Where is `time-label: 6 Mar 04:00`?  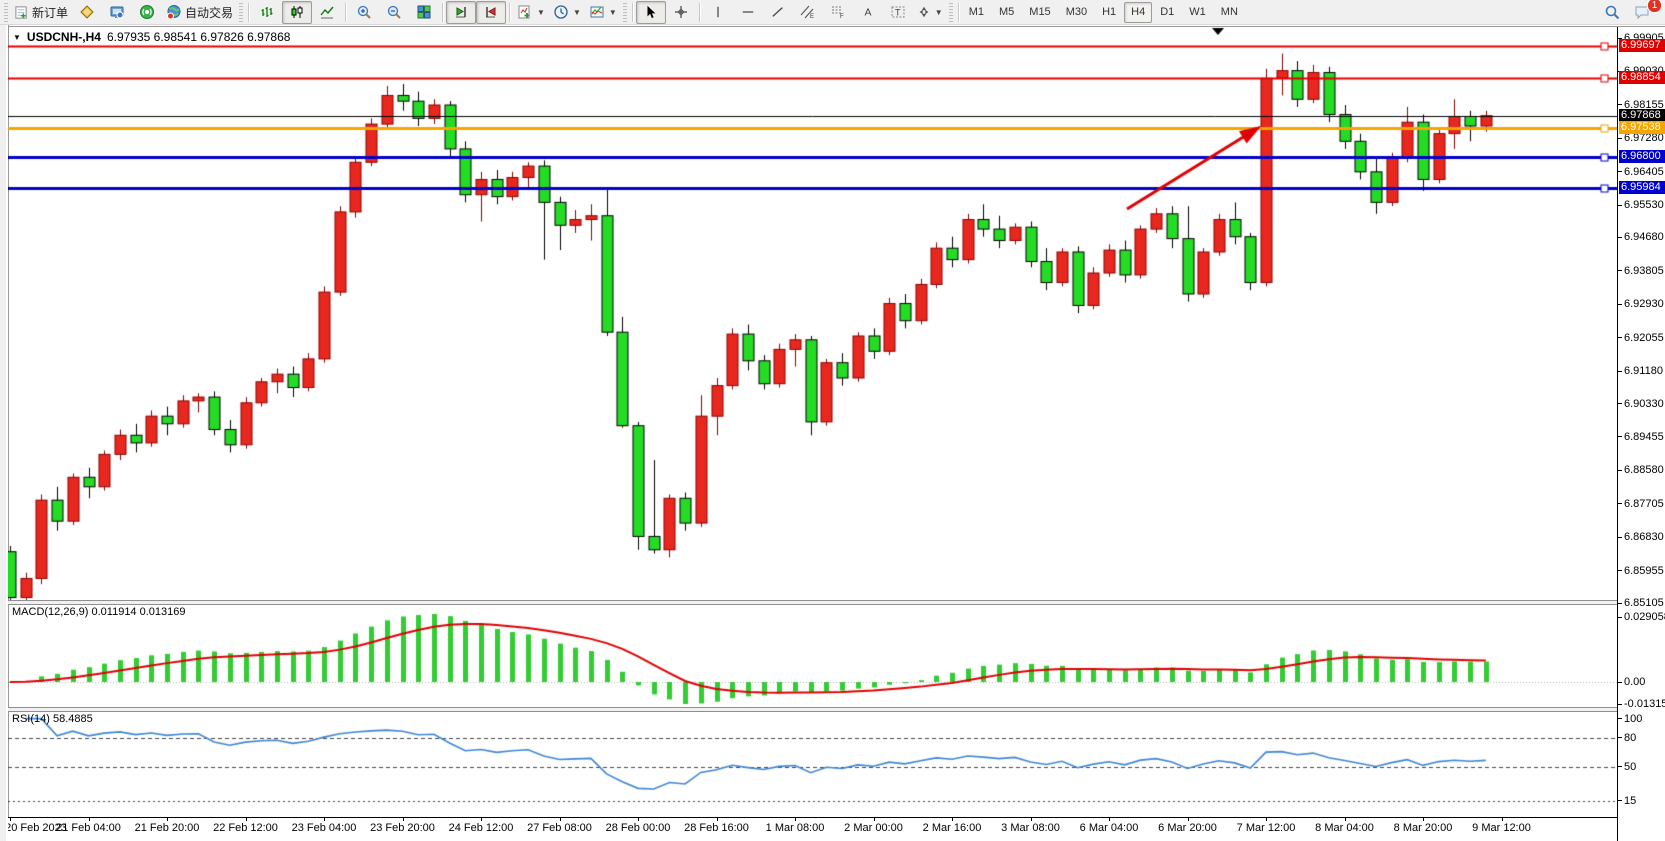 time-label: 6 Mar 04:00 is located at coordinates (1109, 828).